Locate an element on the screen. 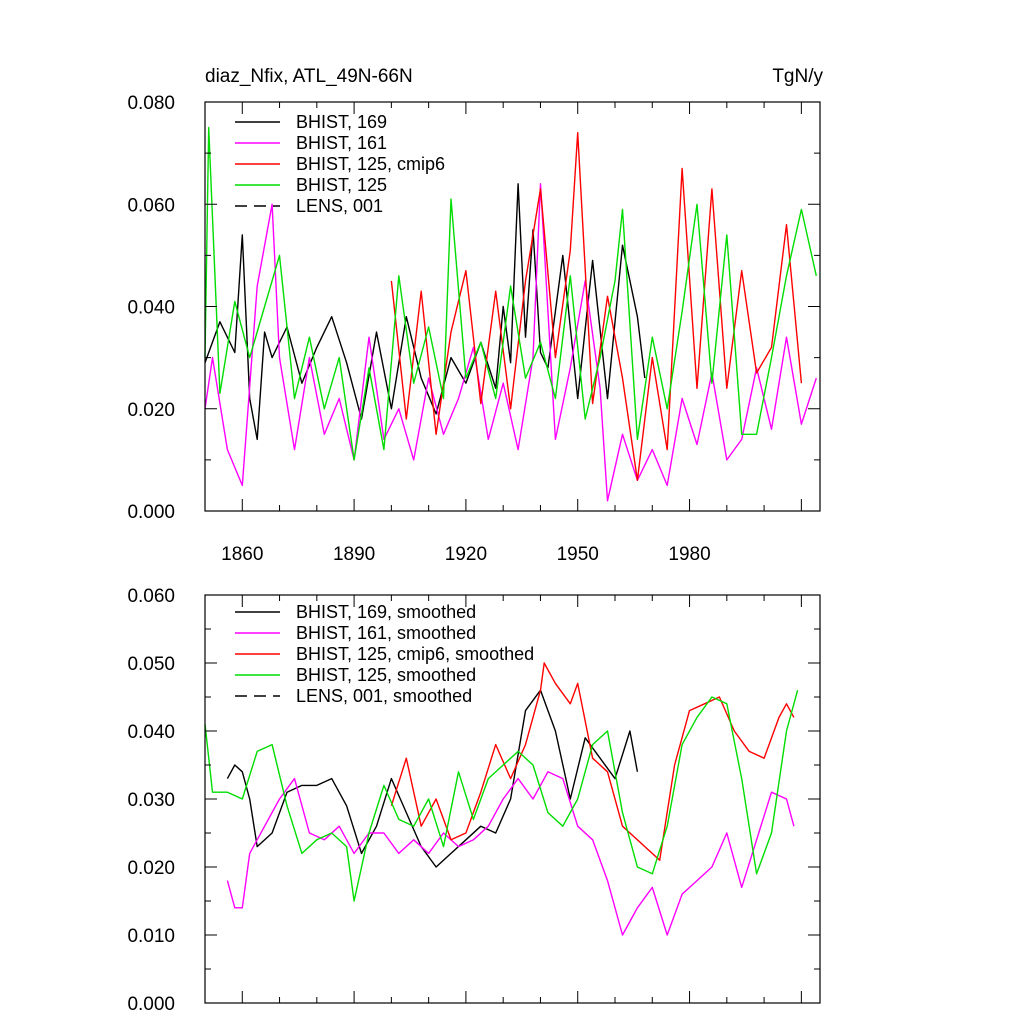 This screenshot has width=1024, height=1024. x-tick-label: 1890 is located at coordinates (354, 554).